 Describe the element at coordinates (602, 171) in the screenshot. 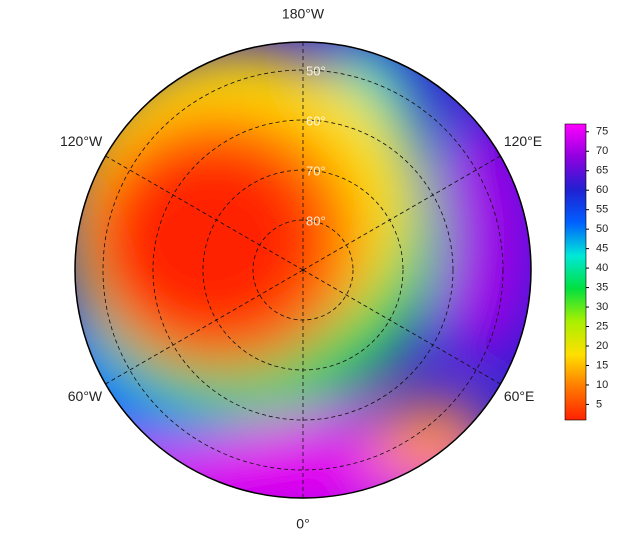

I see `colorbar-tick-label: 65` at that location.